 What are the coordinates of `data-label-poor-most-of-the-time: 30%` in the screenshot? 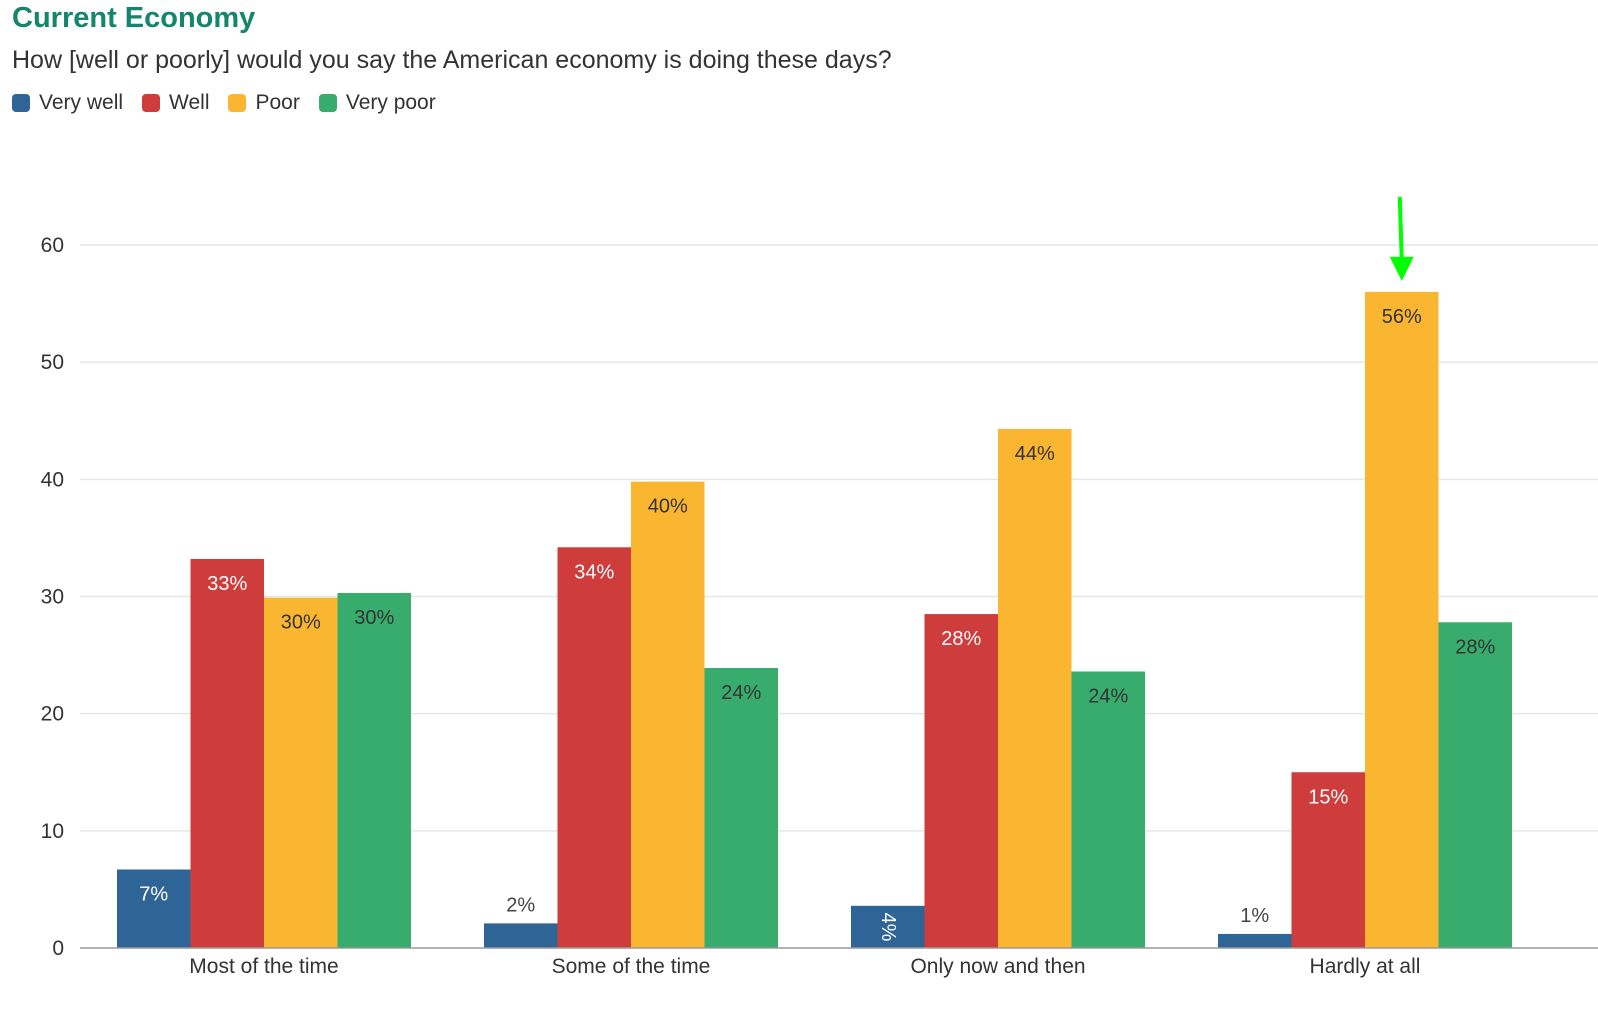 It's located at (301, 623).